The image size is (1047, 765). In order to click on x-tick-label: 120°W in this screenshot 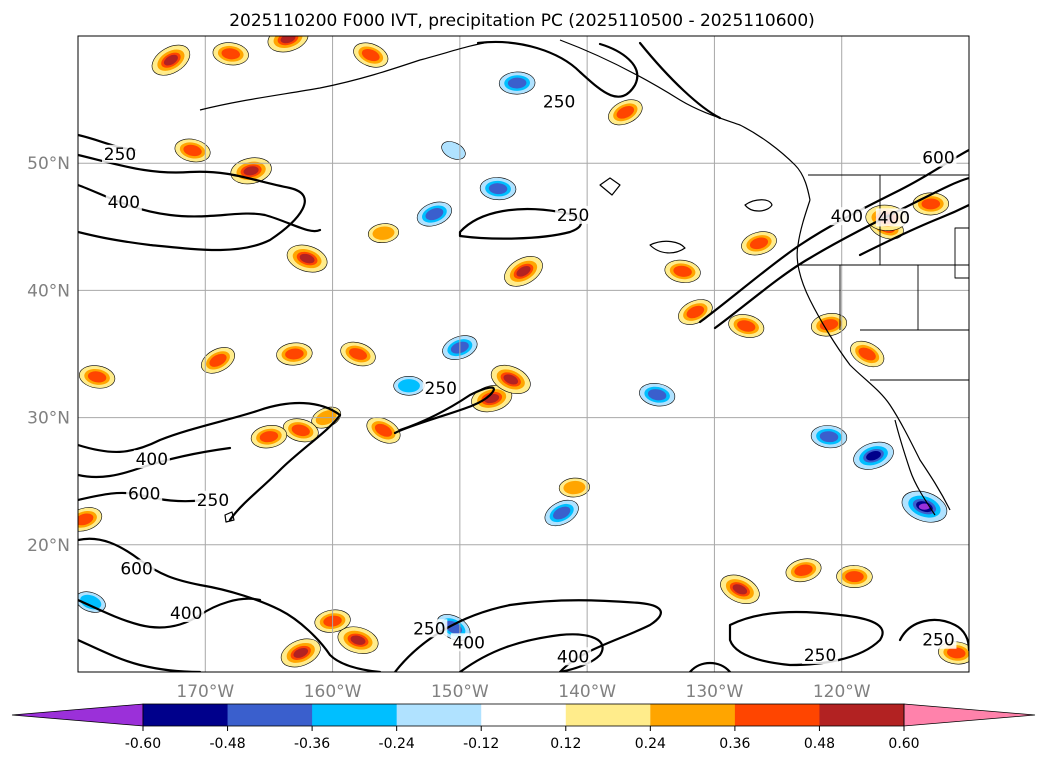, I will do `click(842, 692)`.